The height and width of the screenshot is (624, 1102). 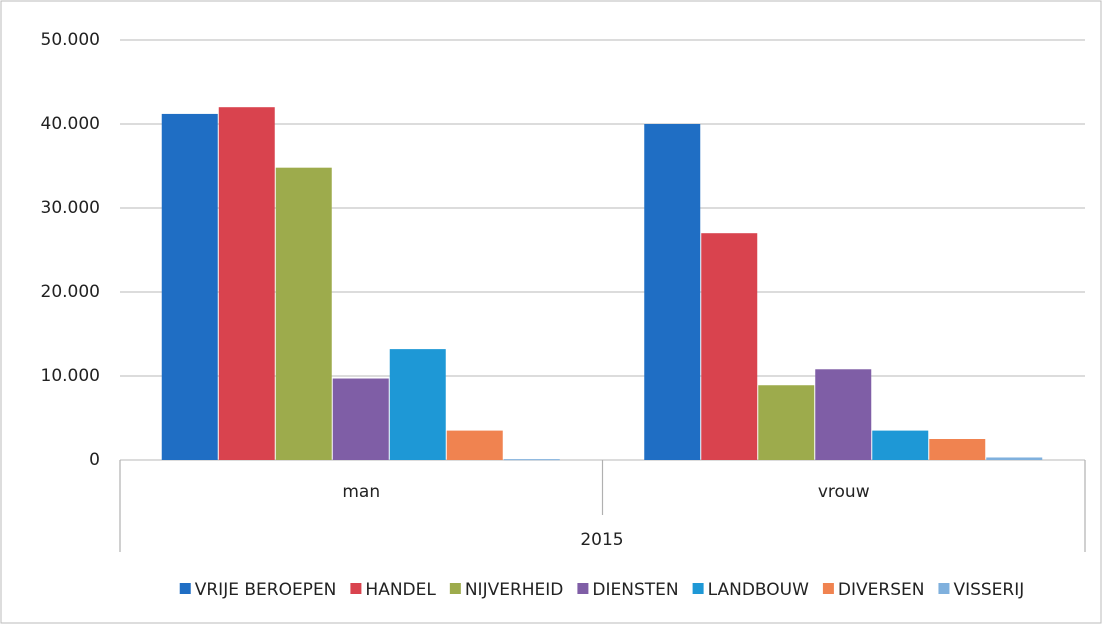 I want to click on y-tick-label: 50.000, so click(x=70, y=40).